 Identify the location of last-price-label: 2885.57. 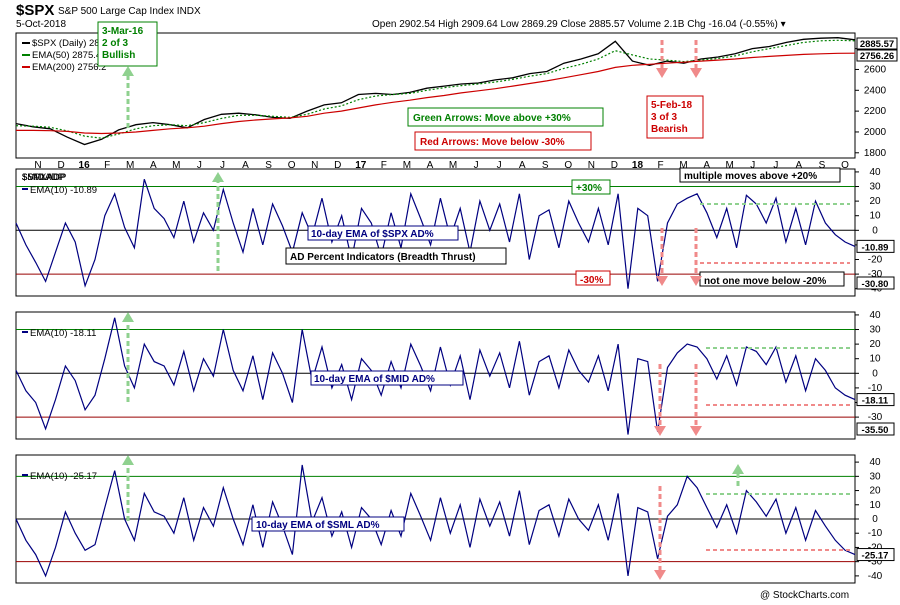
(877, 44).